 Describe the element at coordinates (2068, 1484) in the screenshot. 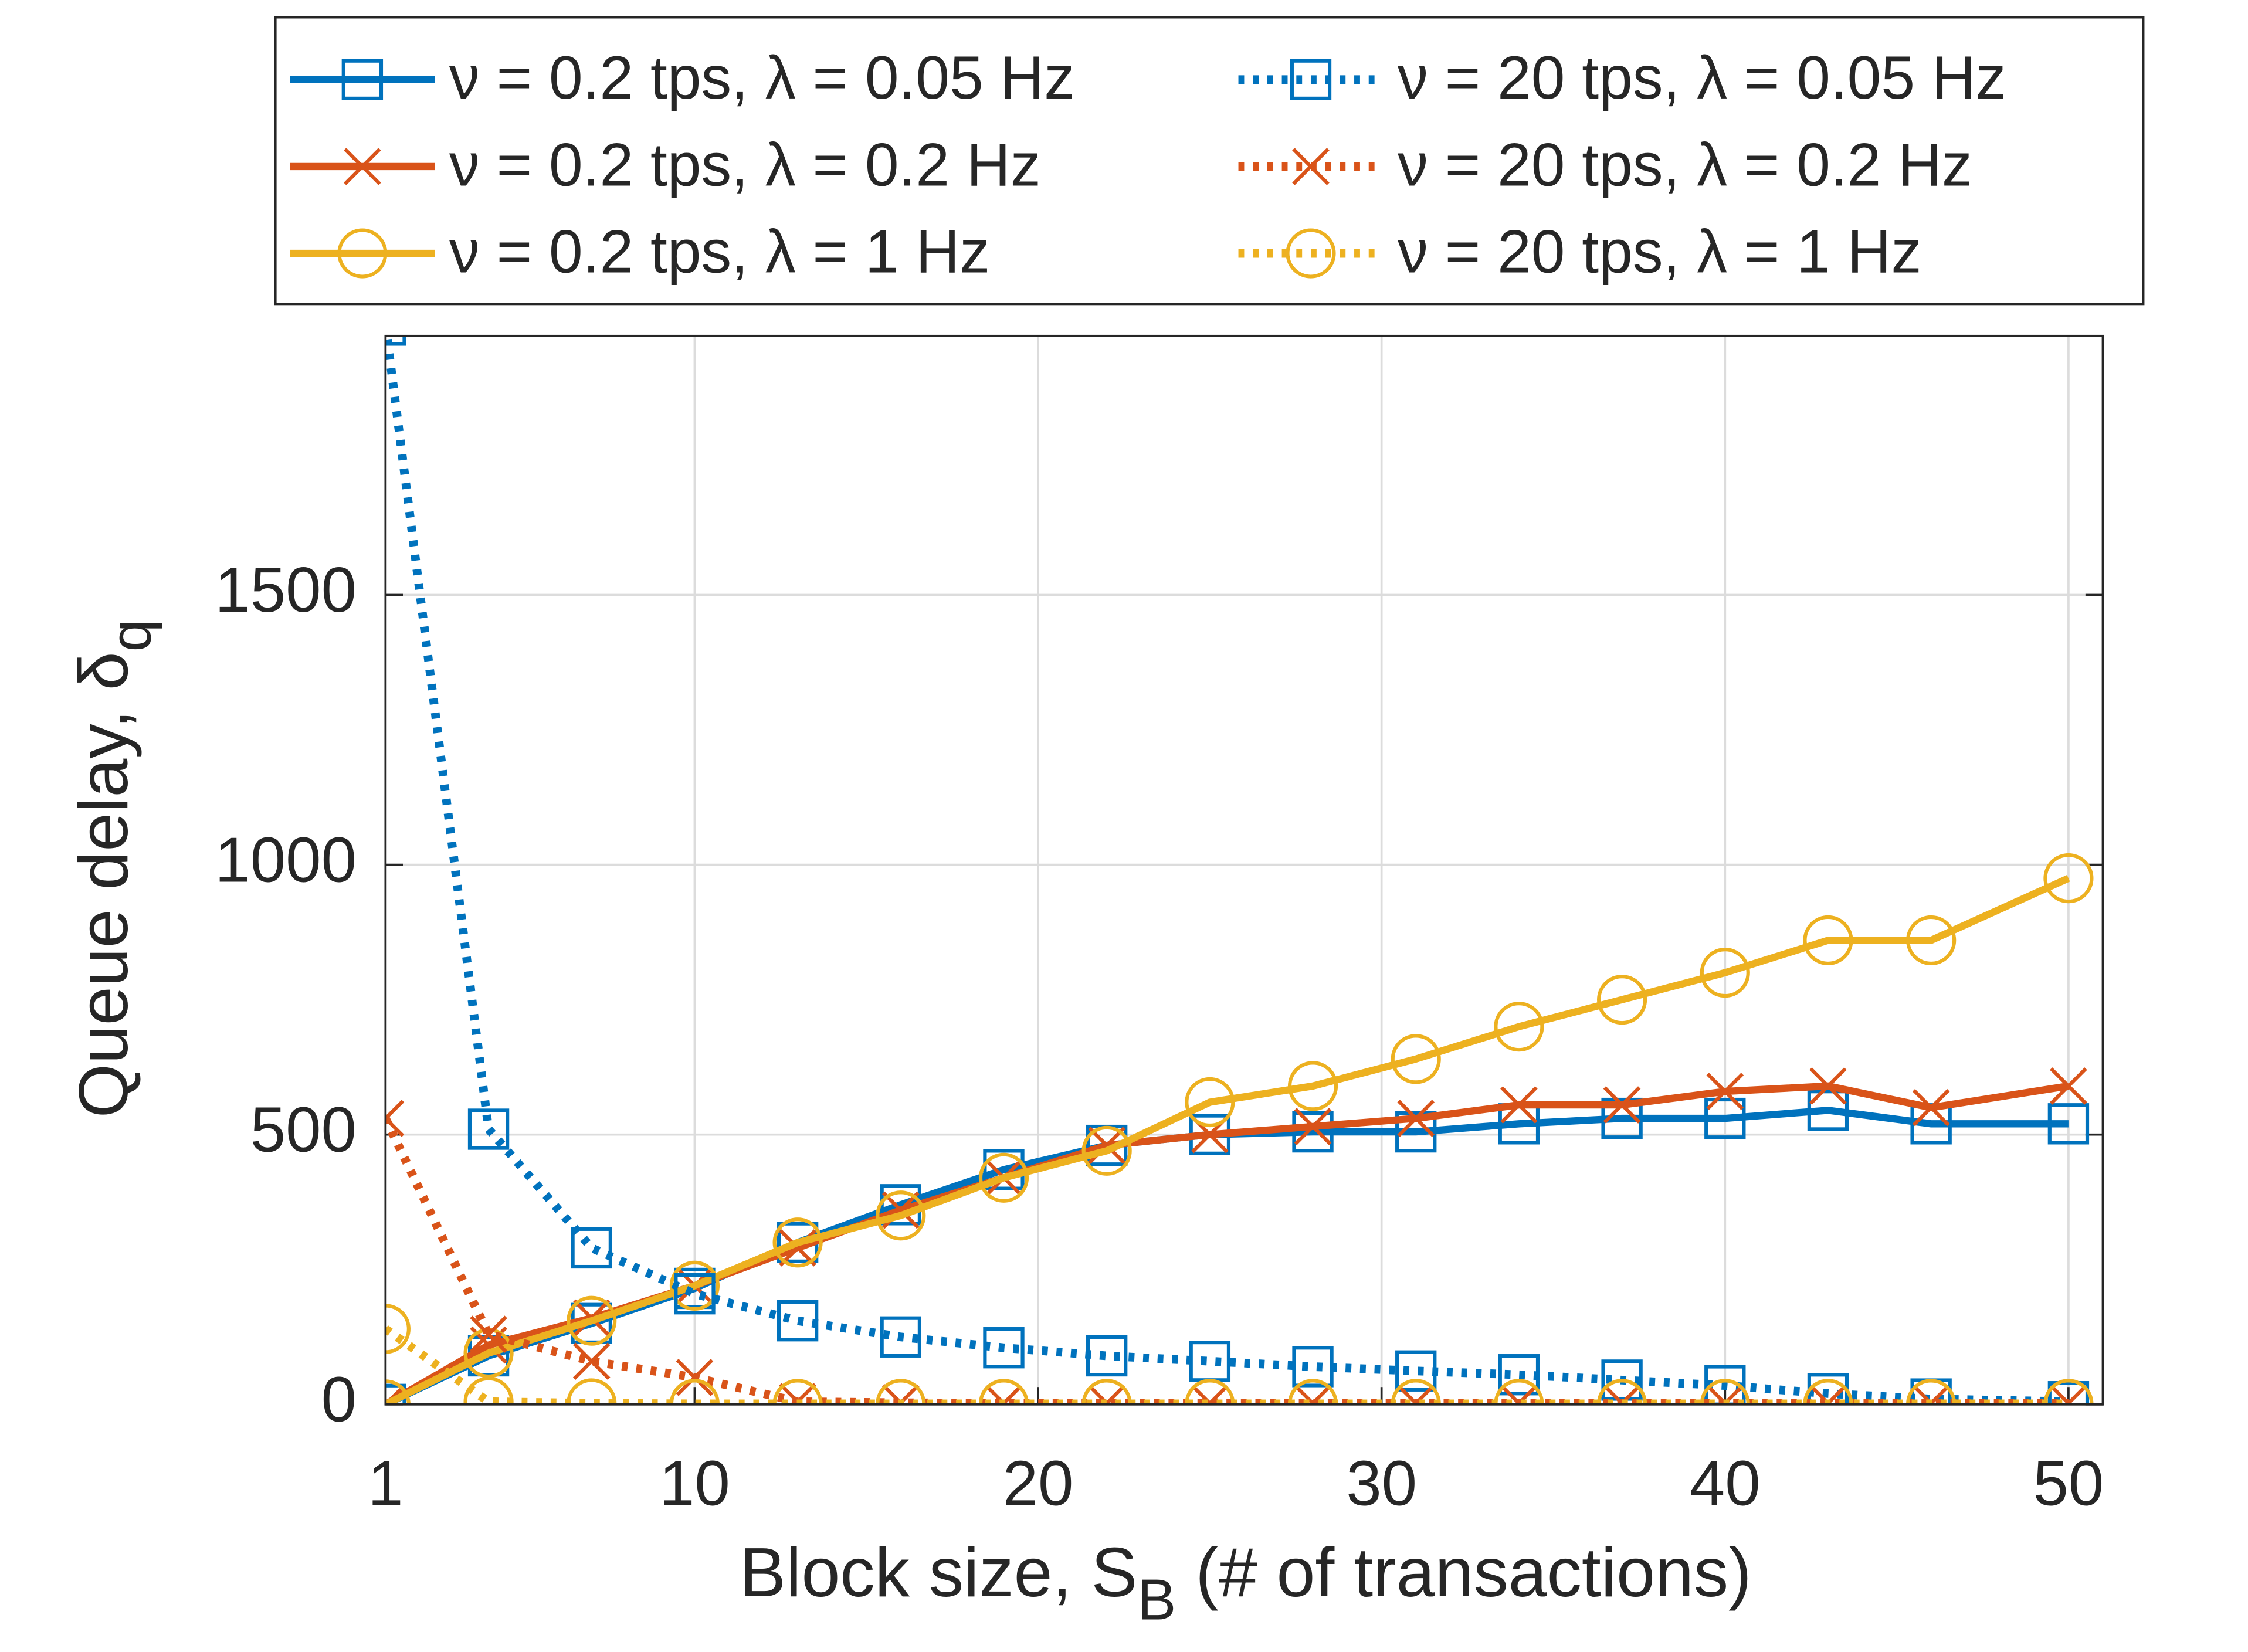

I see `x-tick-label: 50` at that location.